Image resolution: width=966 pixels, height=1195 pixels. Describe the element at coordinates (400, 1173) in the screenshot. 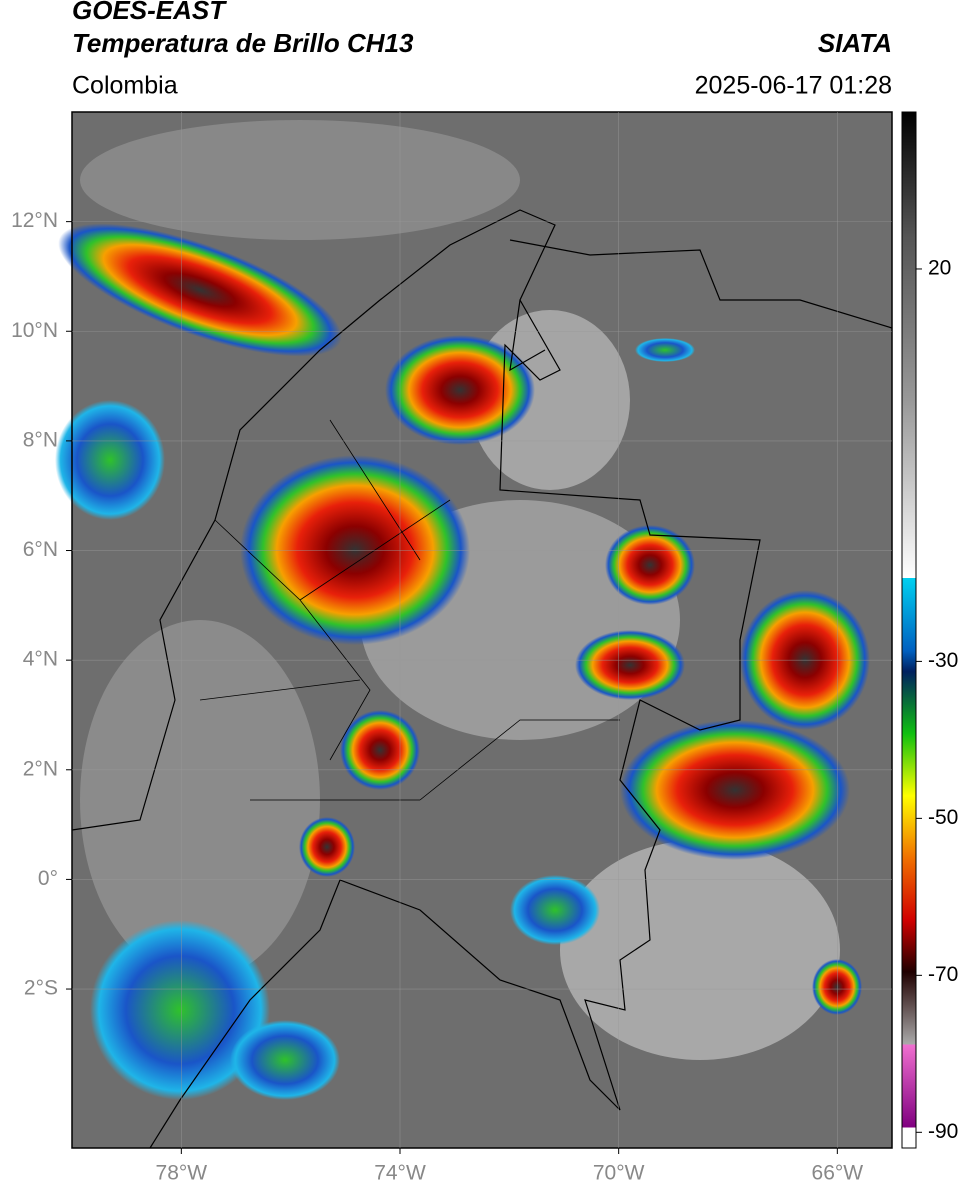

I see `lon-tick-label: 74°W` at that location.